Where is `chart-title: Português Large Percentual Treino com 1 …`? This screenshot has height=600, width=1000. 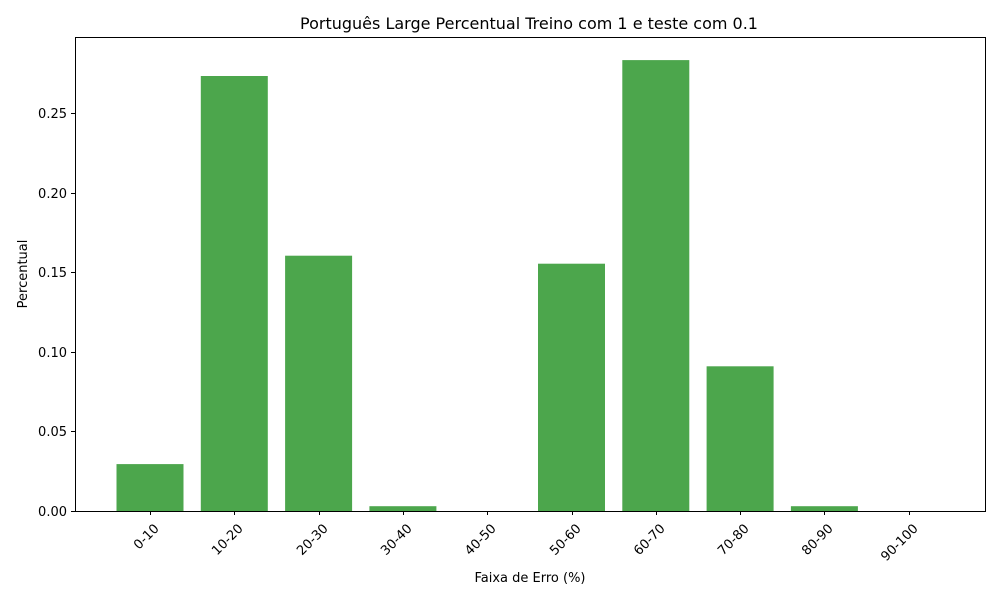 chart-title: Português Large Percentual Treino com 1 … is located at coordinates (529, 23).